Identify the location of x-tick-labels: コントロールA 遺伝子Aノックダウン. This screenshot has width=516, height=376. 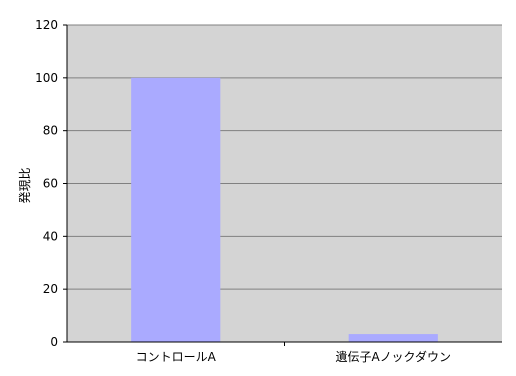
(293, 356).